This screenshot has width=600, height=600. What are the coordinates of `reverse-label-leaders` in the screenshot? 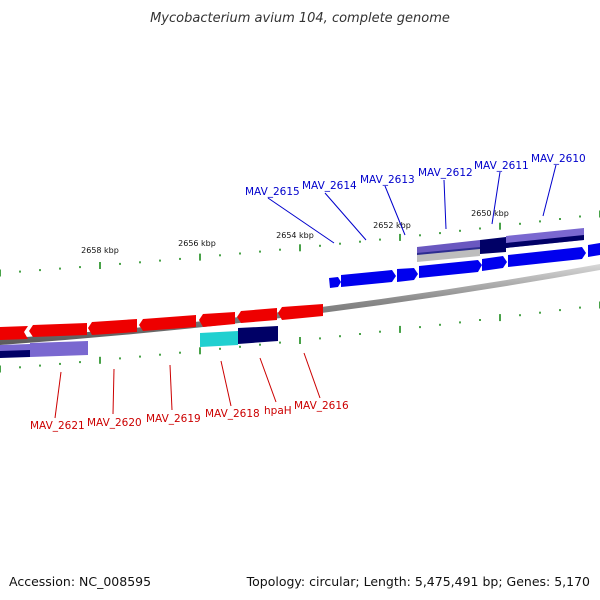 It's located at (187, 385).